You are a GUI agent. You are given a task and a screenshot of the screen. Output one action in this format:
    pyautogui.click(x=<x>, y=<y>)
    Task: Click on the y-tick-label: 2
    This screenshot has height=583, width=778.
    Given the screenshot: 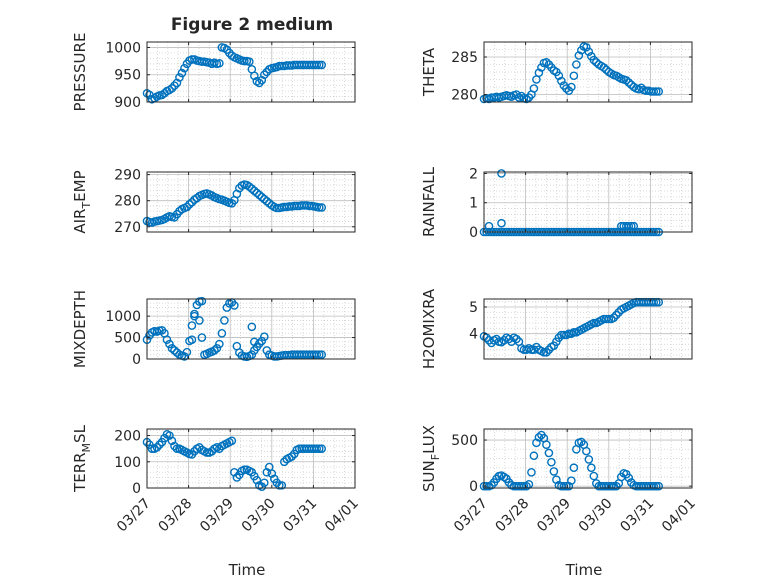 What is the action you would take?
    pyautogui.click(x=473, y=174)
    